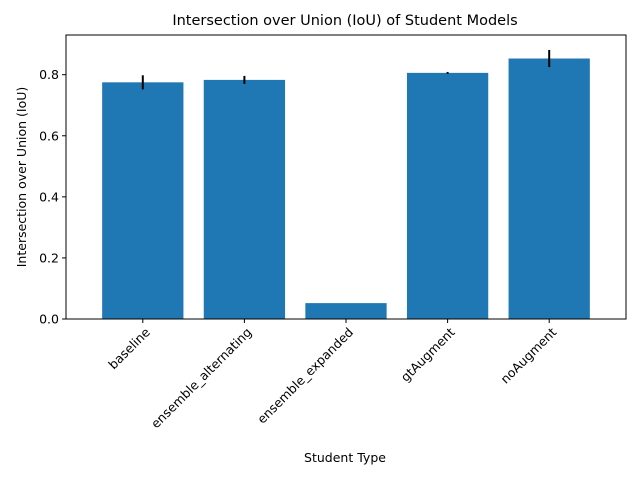 This screenshot has width=640, height=480. I want to click on y-tick-label-0.6: 0.6, so click(49, 135).